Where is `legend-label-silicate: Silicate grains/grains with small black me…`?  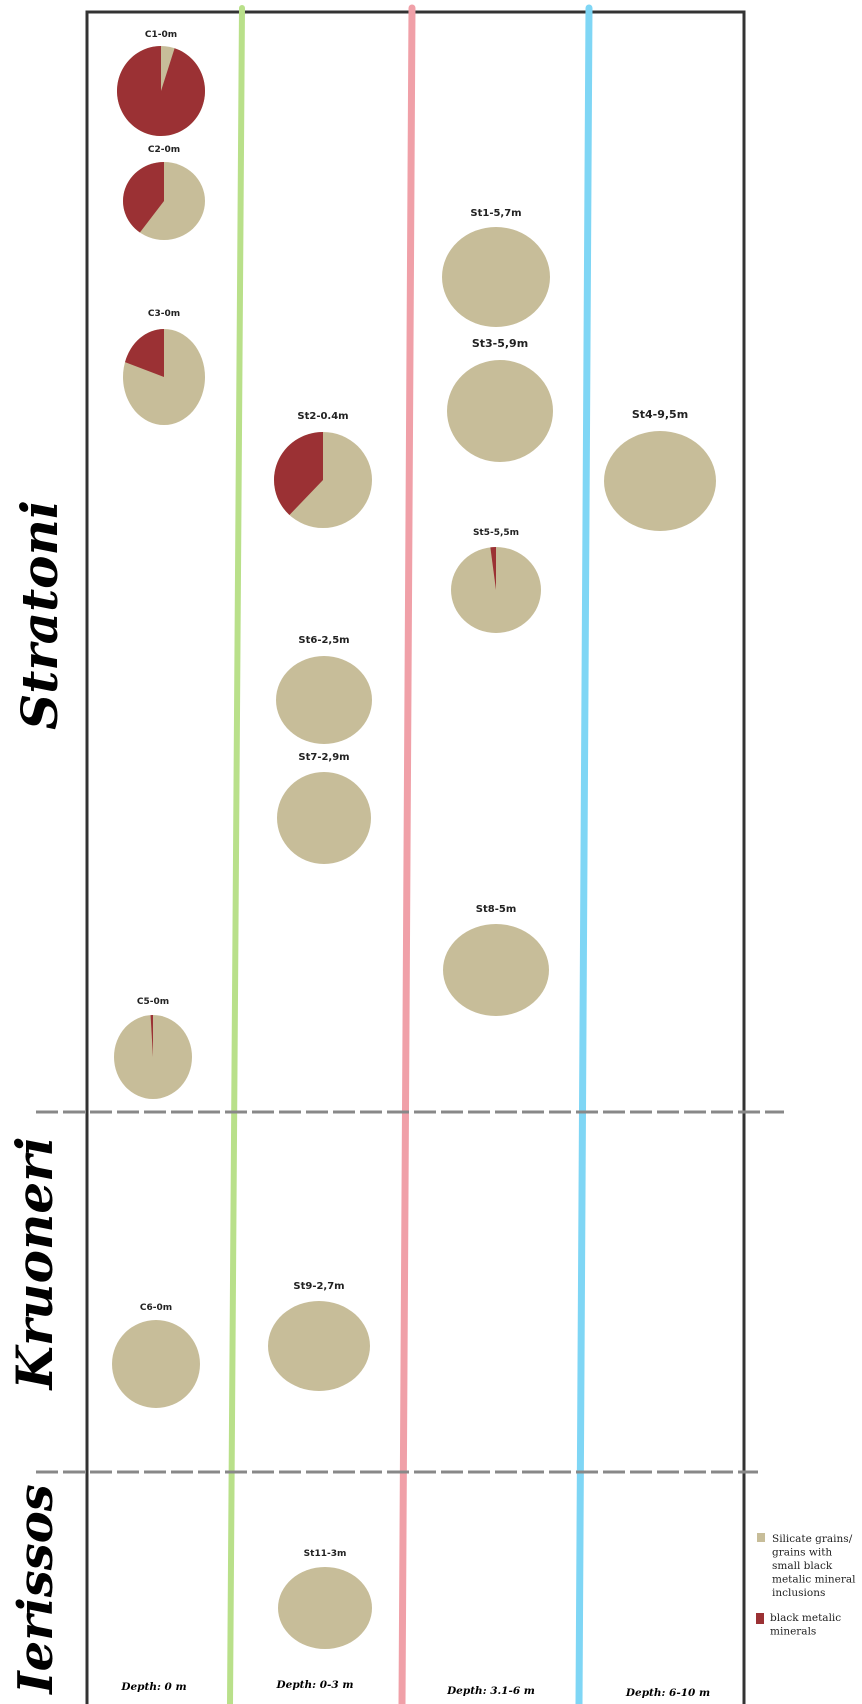 legend-label-silicate: Silicate grains/grains with small black me… is located at coordinates (814, 1566).